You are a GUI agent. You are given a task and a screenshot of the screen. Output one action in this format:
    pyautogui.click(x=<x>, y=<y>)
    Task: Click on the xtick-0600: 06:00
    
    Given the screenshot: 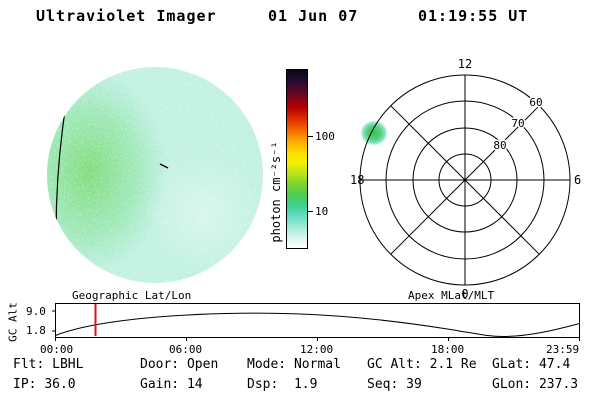 What is the action you would take?
    pyautogui.click(x=186, y=349)
    